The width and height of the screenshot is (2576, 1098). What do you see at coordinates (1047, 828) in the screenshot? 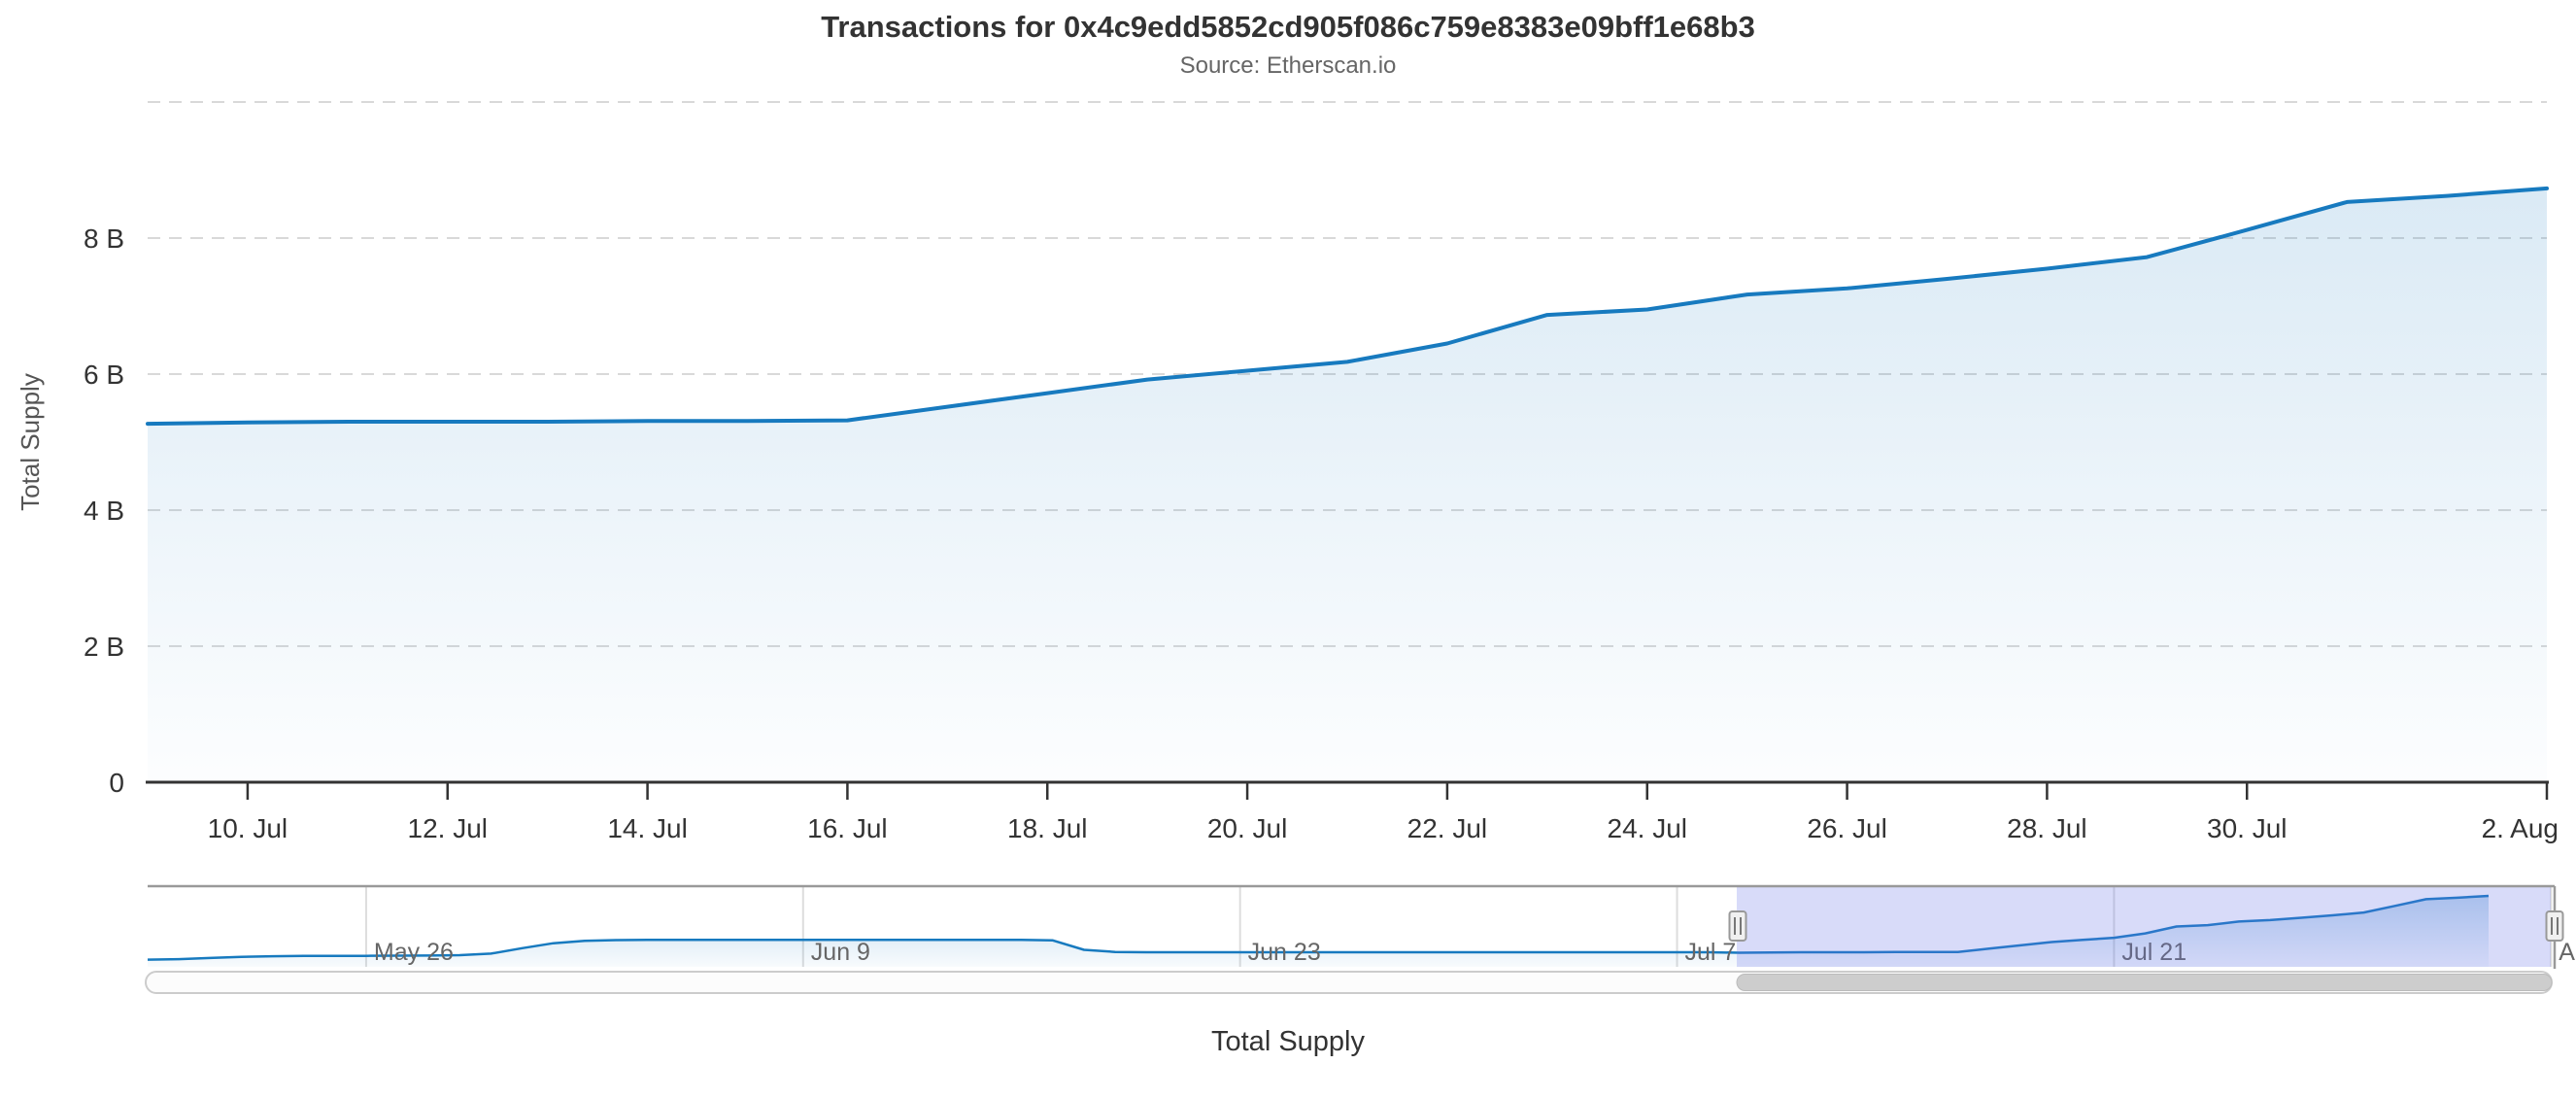
I see `x-tick-label: 18. Jul` at bounding box center [1047, 828].